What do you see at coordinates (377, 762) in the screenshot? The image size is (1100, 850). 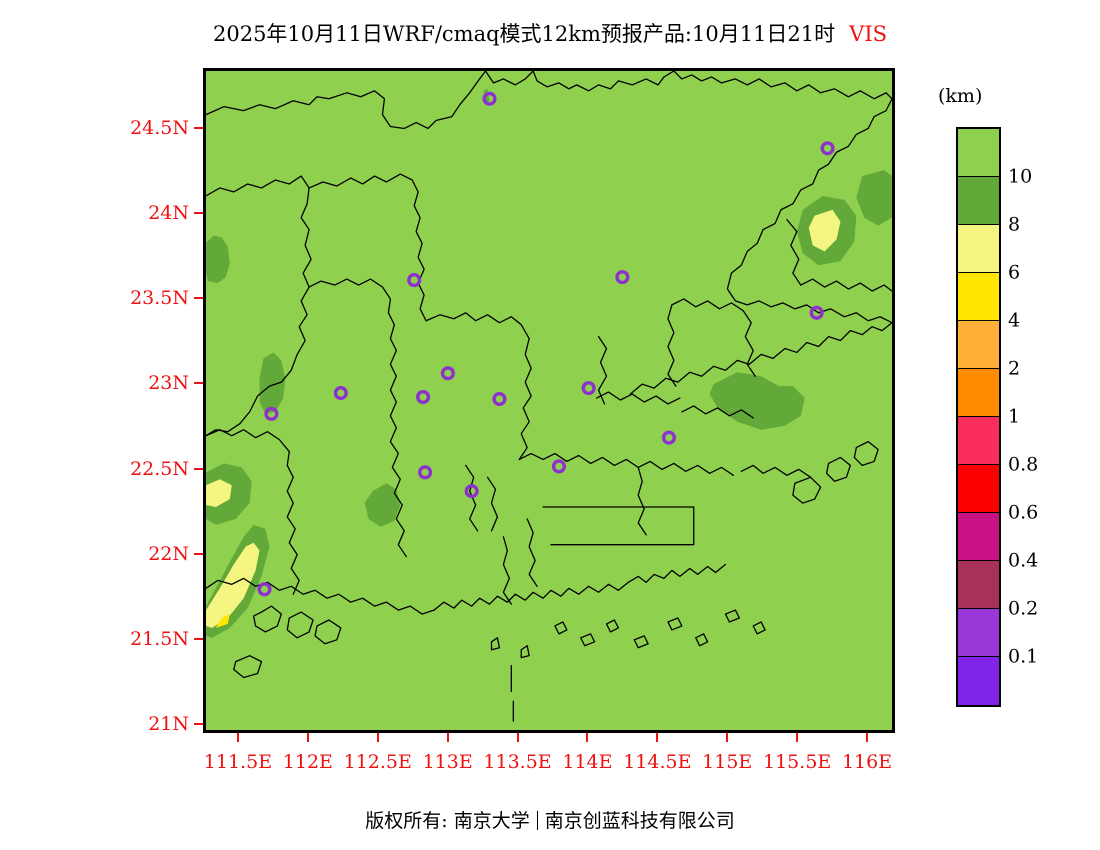 I see `x-axis-label: 112.5E` at bounding box center [377, 762].